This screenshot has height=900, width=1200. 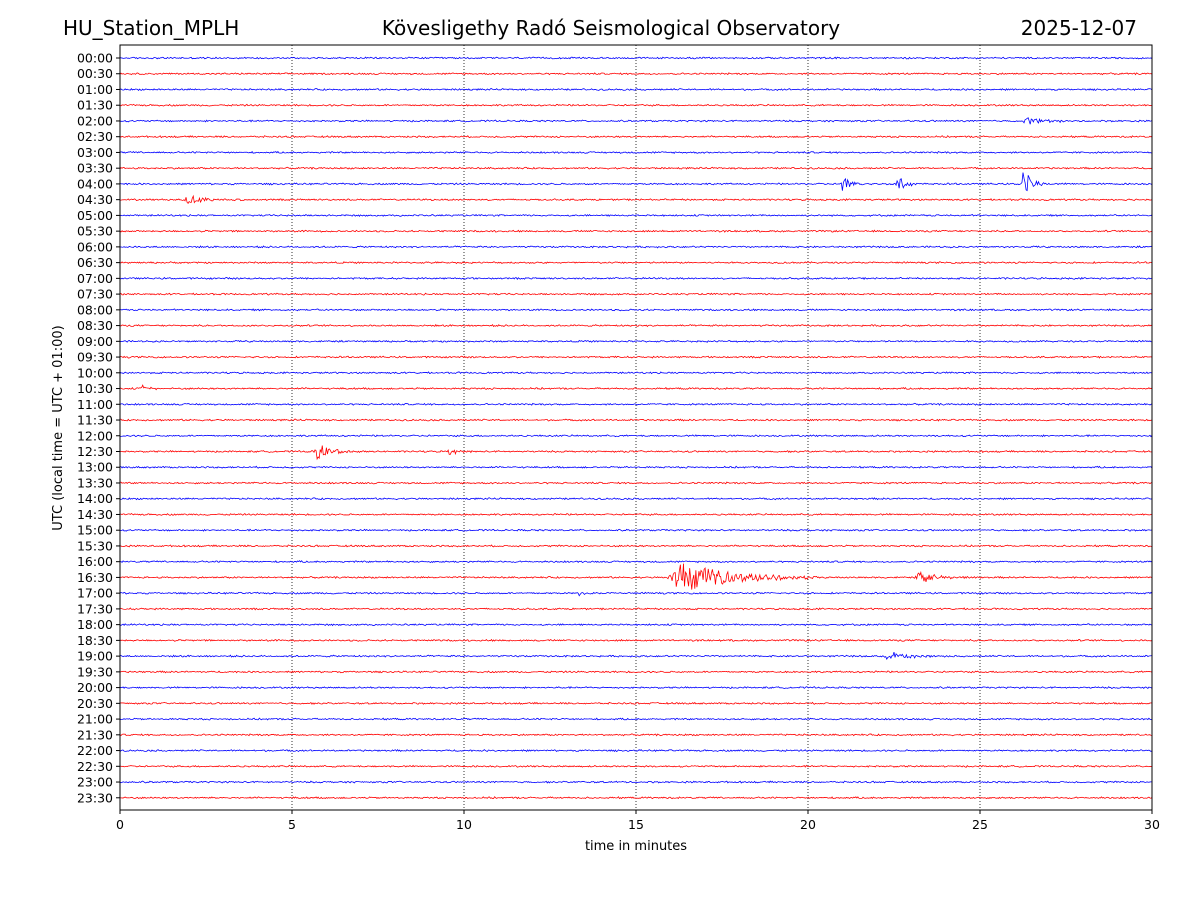 I want to click on y-tick-label: 03:30, so click(x=95, y=168).